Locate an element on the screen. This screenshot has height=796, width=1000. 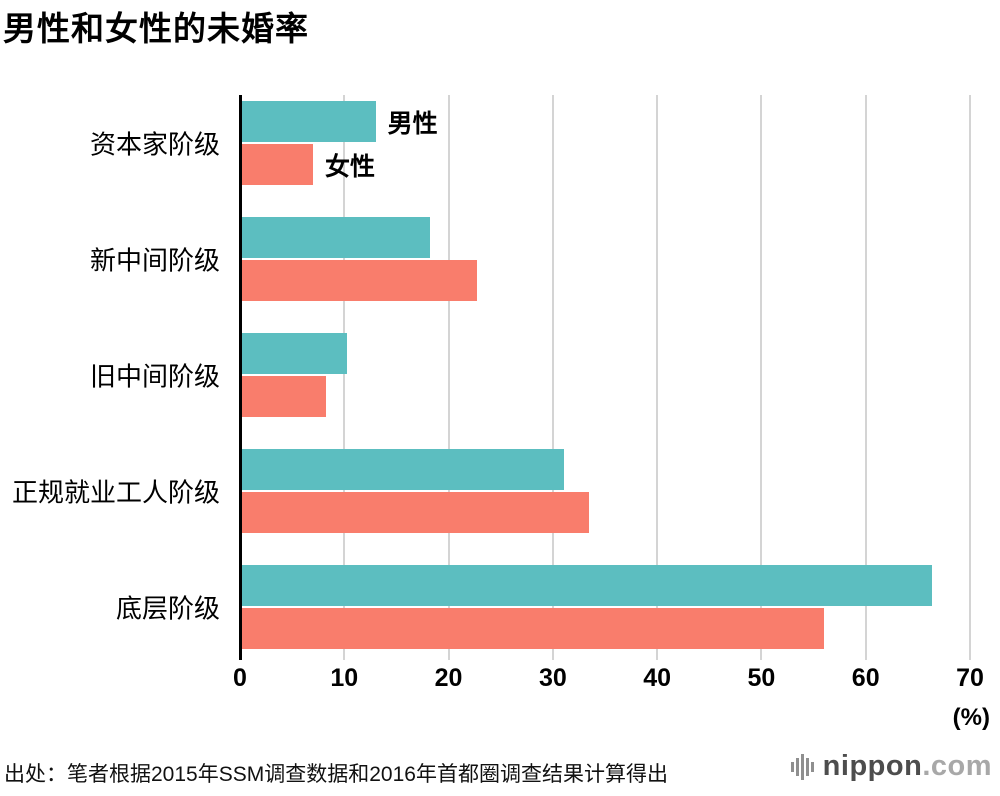
logo-suffix: .com is located at coordinates (957, 766).